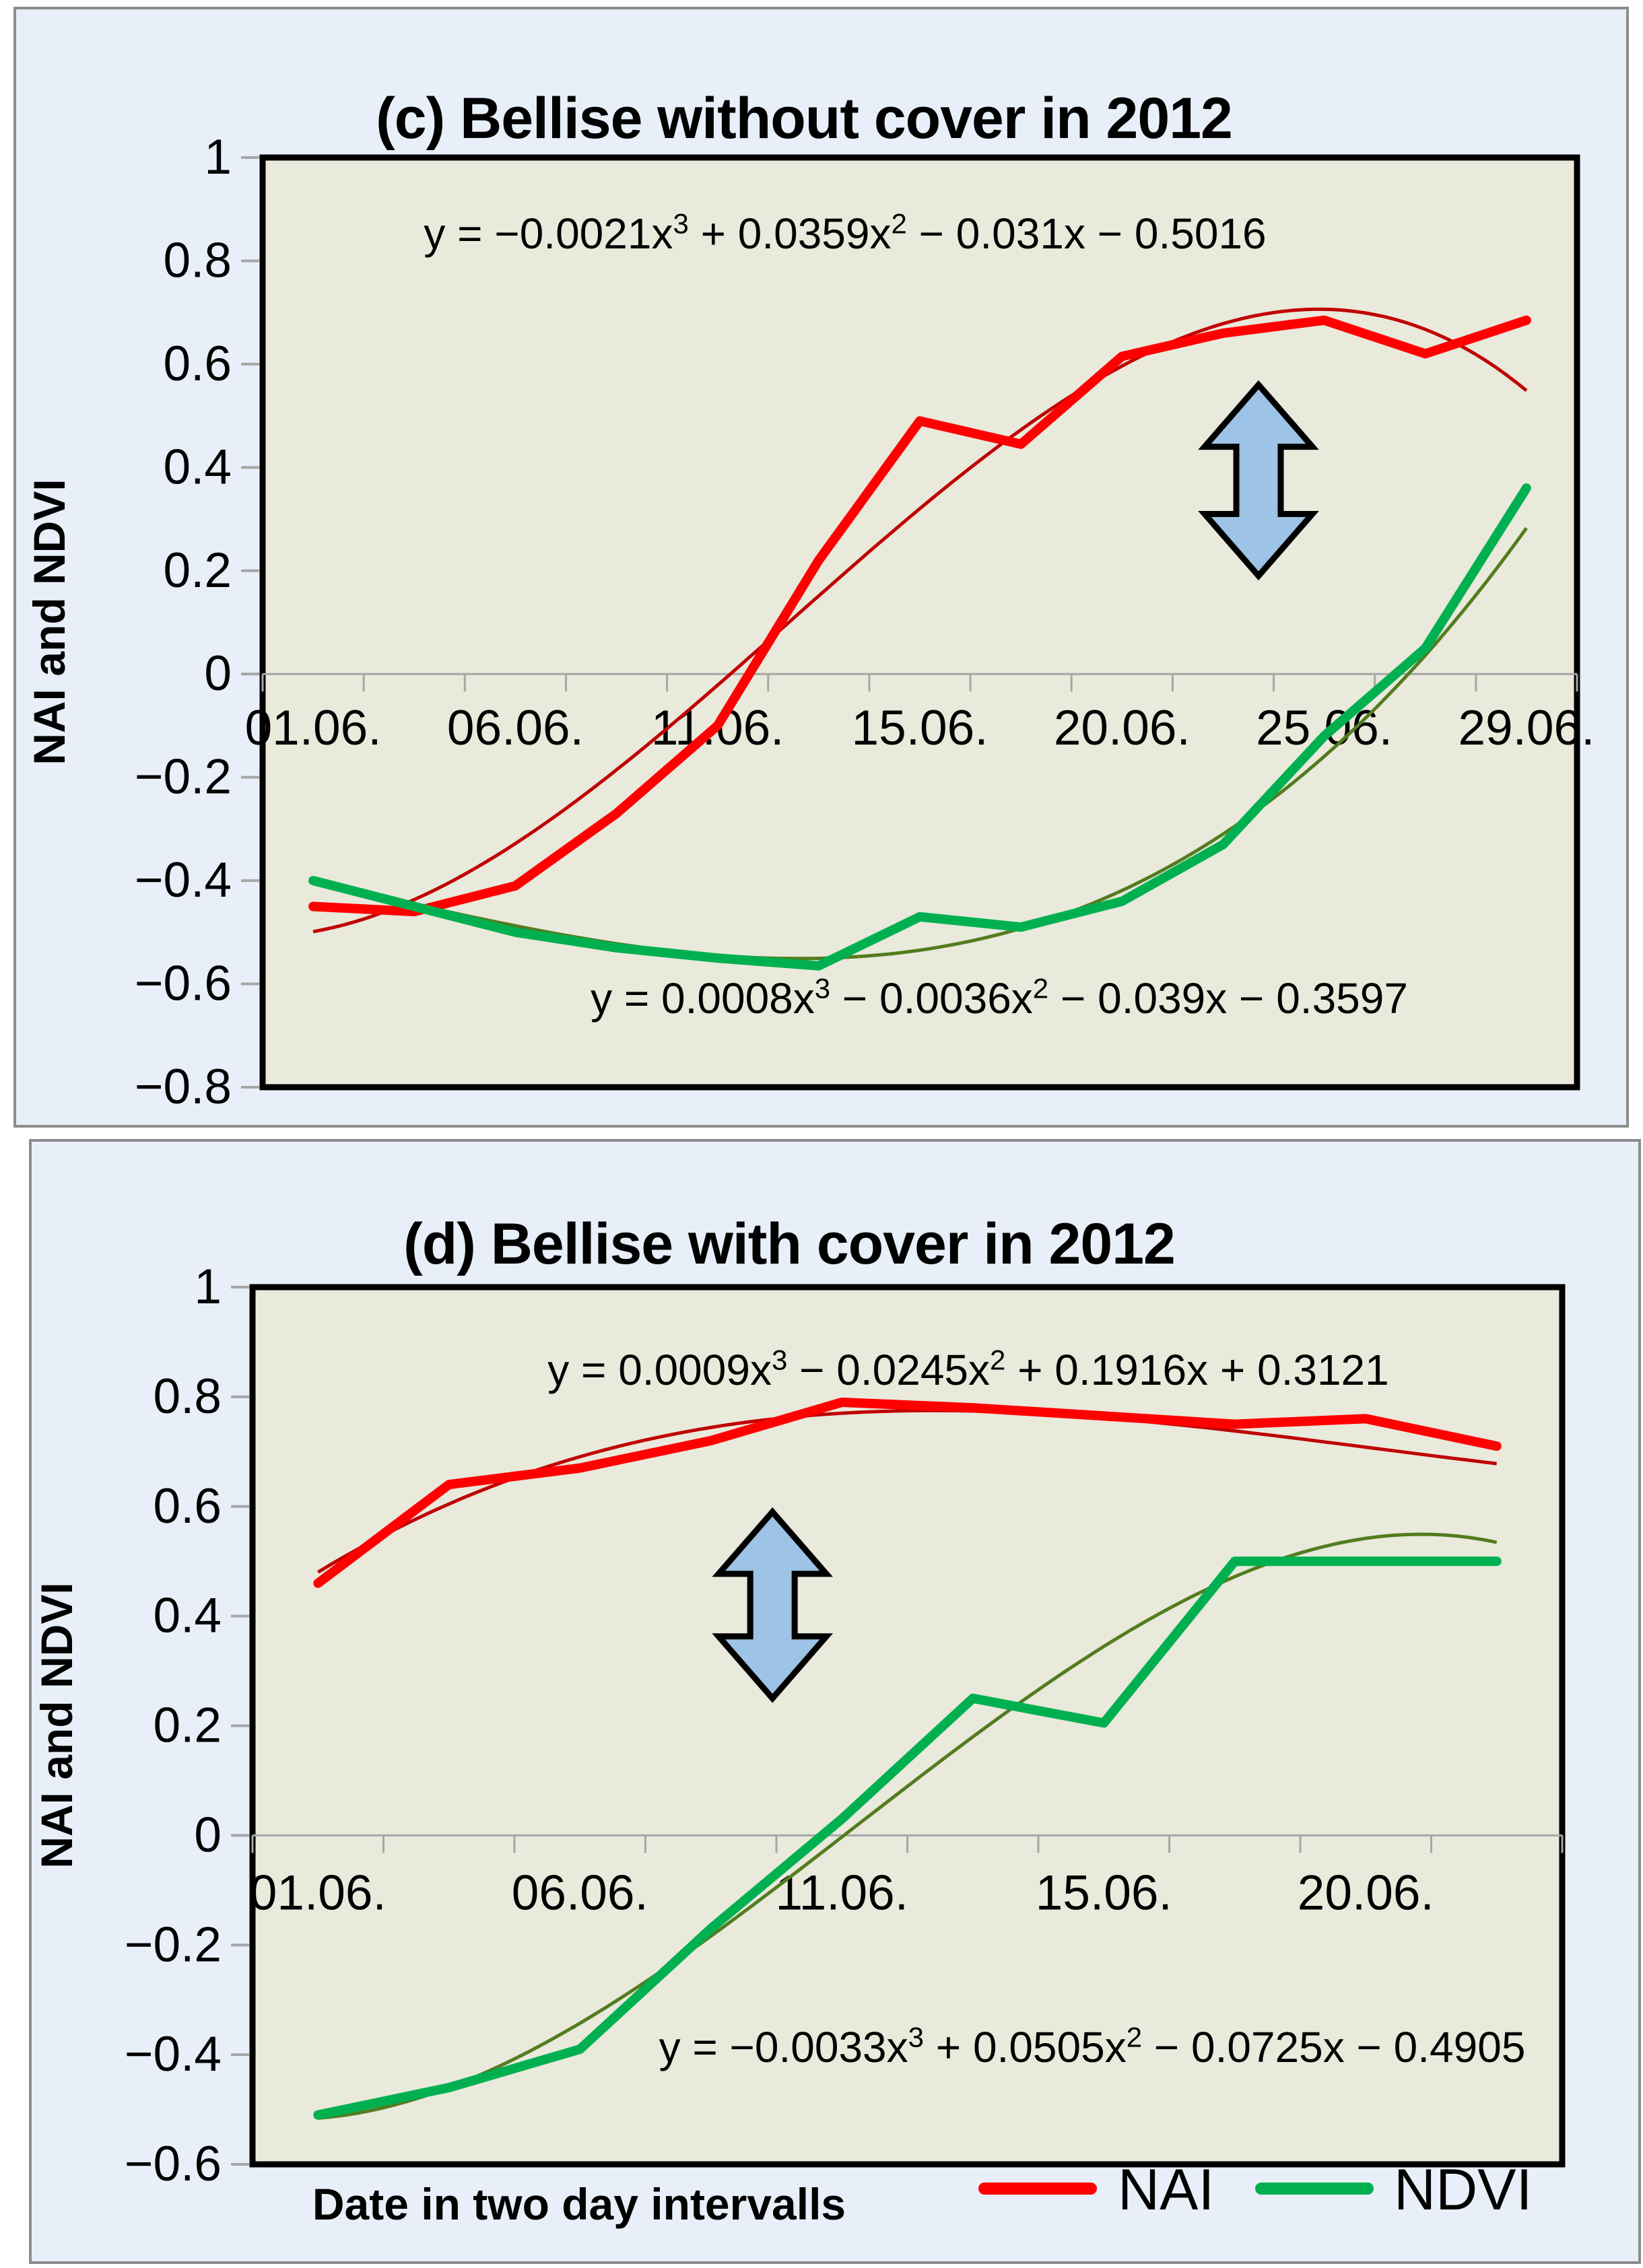 This screenshot has width=1643, height=2268. I want to click on eq-part: + 0.1916x + 0.3121, so click(1197, 1370).